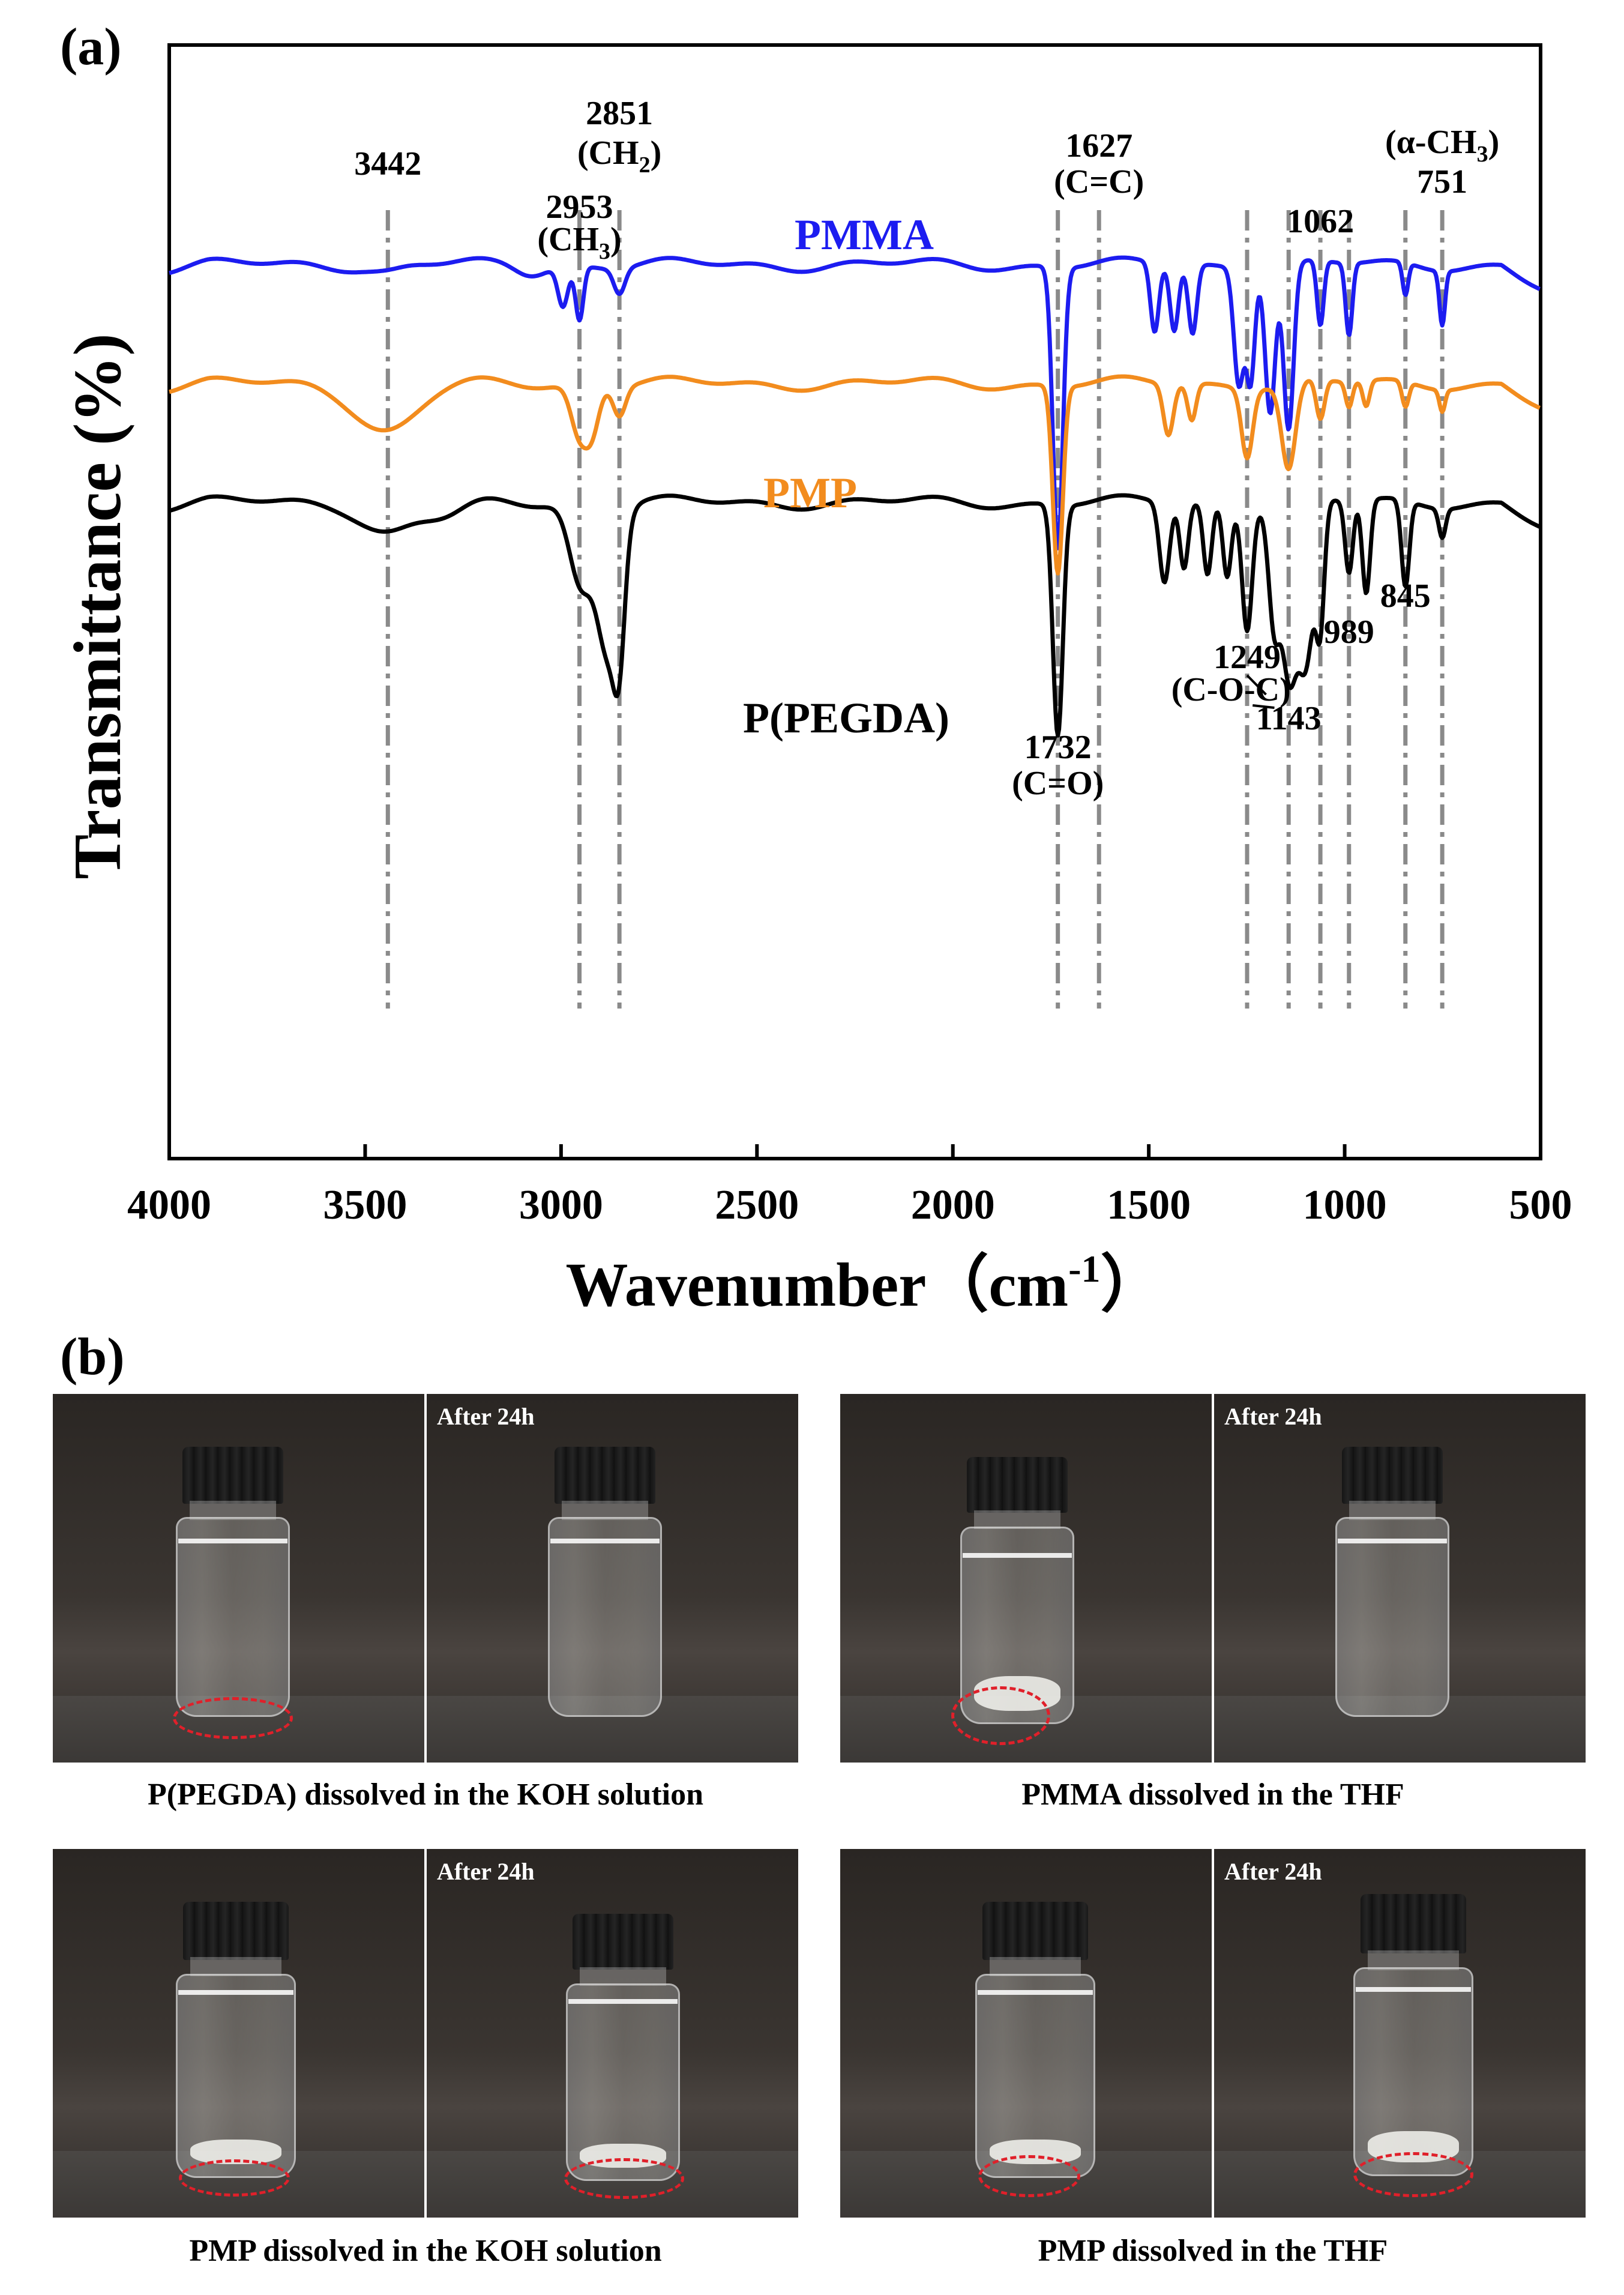 This screenshot has height=2295, width=1624. Describe the element at coordinates (98, 606) in the screenshot. I see `y-axis-label: Transmittance (%)` at that location.